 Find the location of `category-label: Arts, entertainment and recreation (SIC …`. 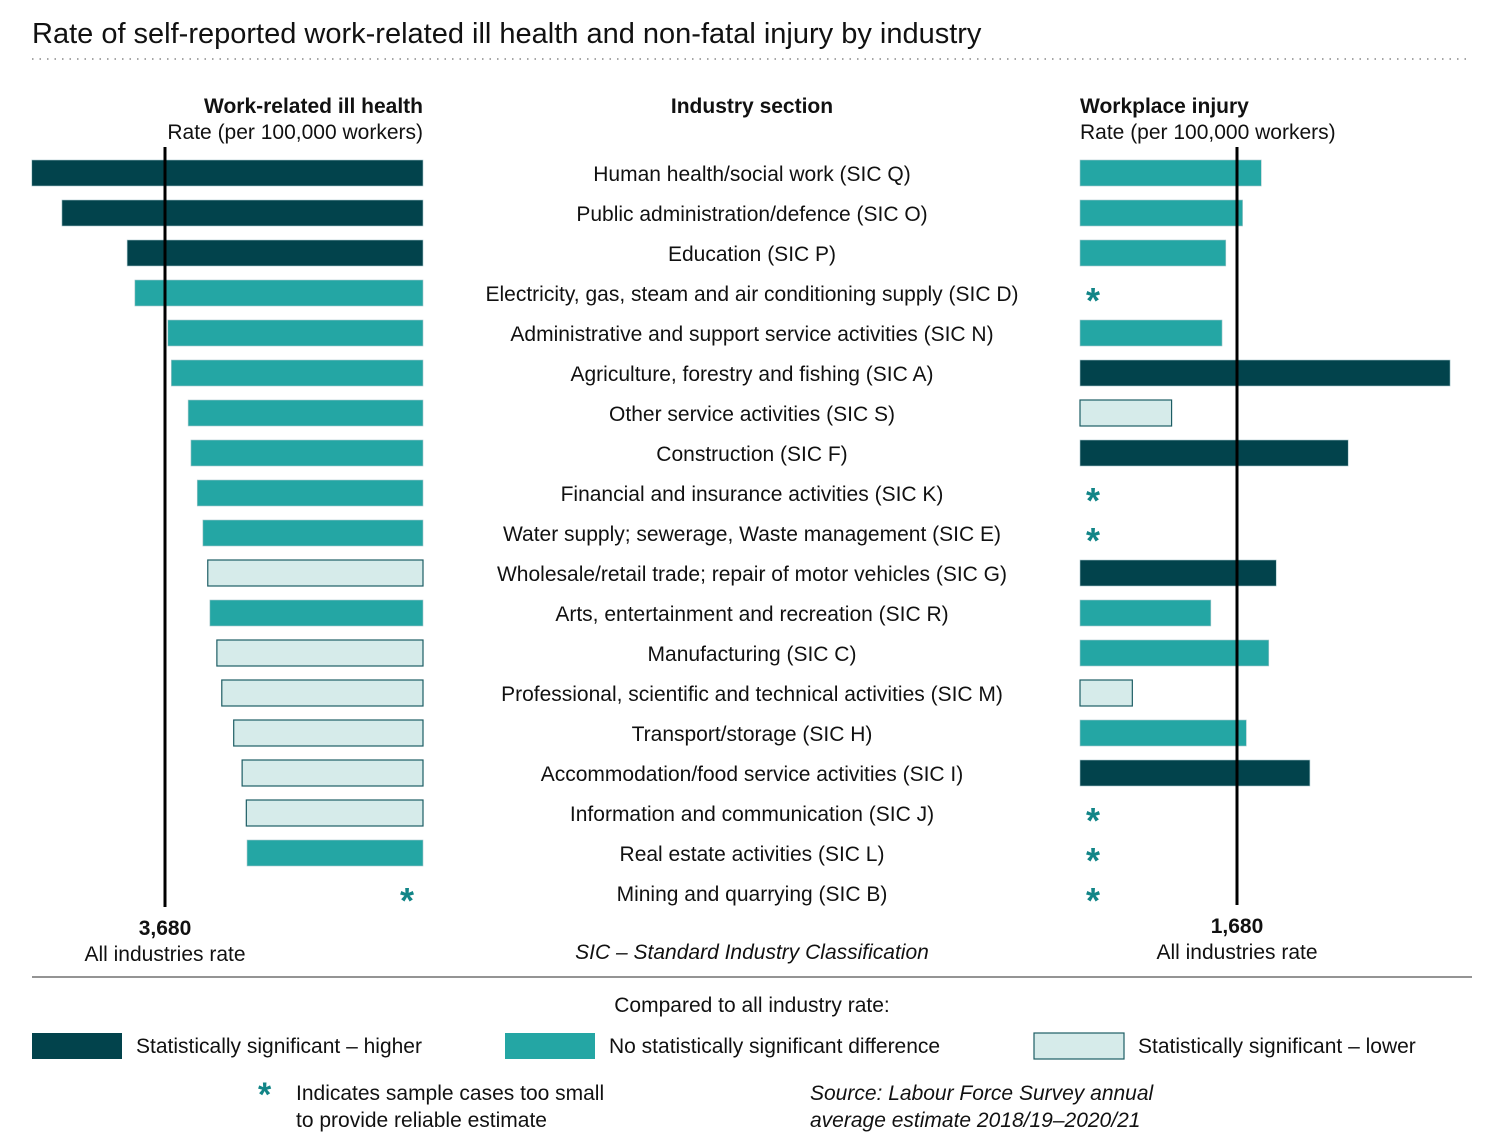

category-label: Arts, entertainment and recreation (SIC … is located at coordinates (751, 614).